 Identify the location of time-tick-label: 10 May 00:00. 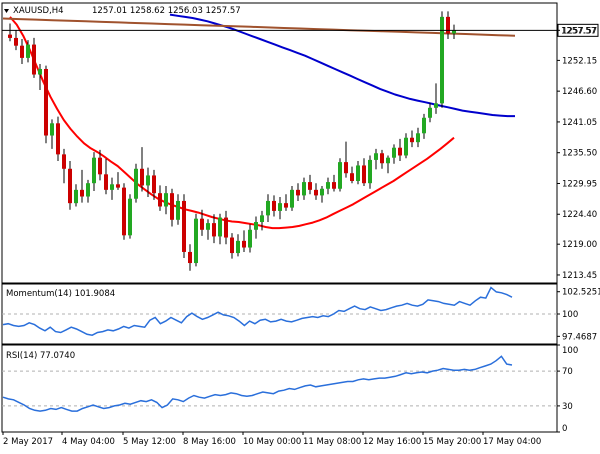
(272, 442).